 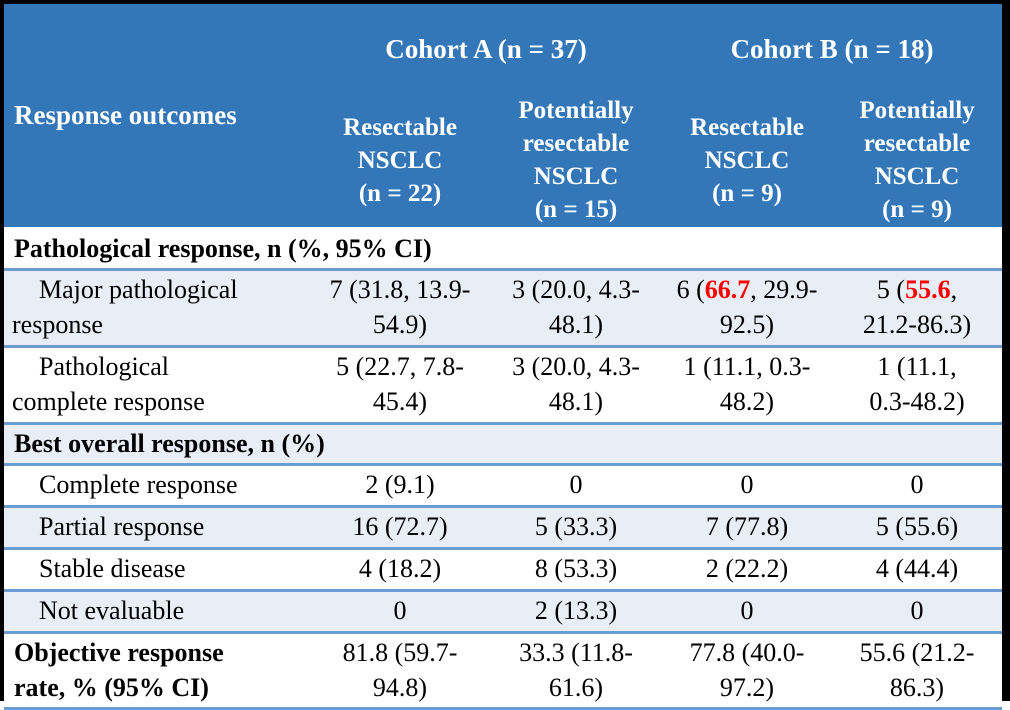 What do you see at coordinates (891, 290) in the screenshot?
I see `cell-value-prefix: 5 (` at bounding box center [891, 290].